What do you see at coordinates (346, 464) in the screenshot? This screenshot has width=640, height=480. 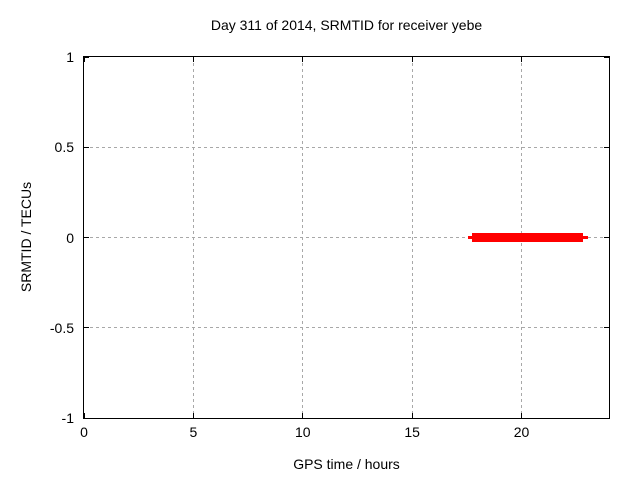 I see `x-axis-label: GPS time / hours` at bounding box center [346, 464].